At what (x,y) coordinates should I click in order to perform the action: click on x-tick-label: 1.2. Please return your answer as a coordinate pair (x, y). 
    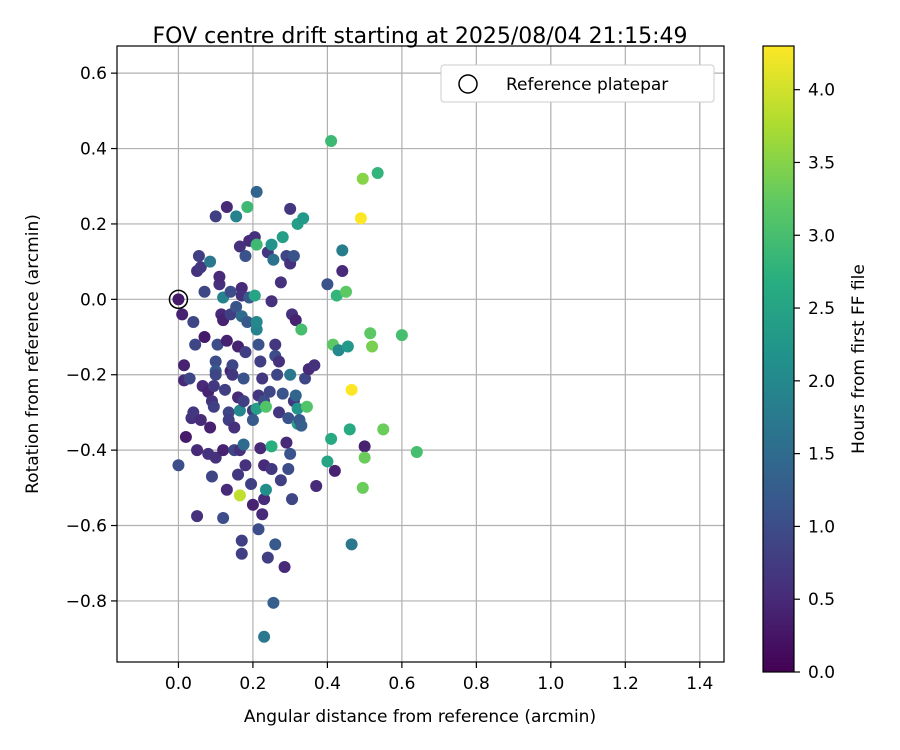
    Looking at the image, I should click on (625, 684).